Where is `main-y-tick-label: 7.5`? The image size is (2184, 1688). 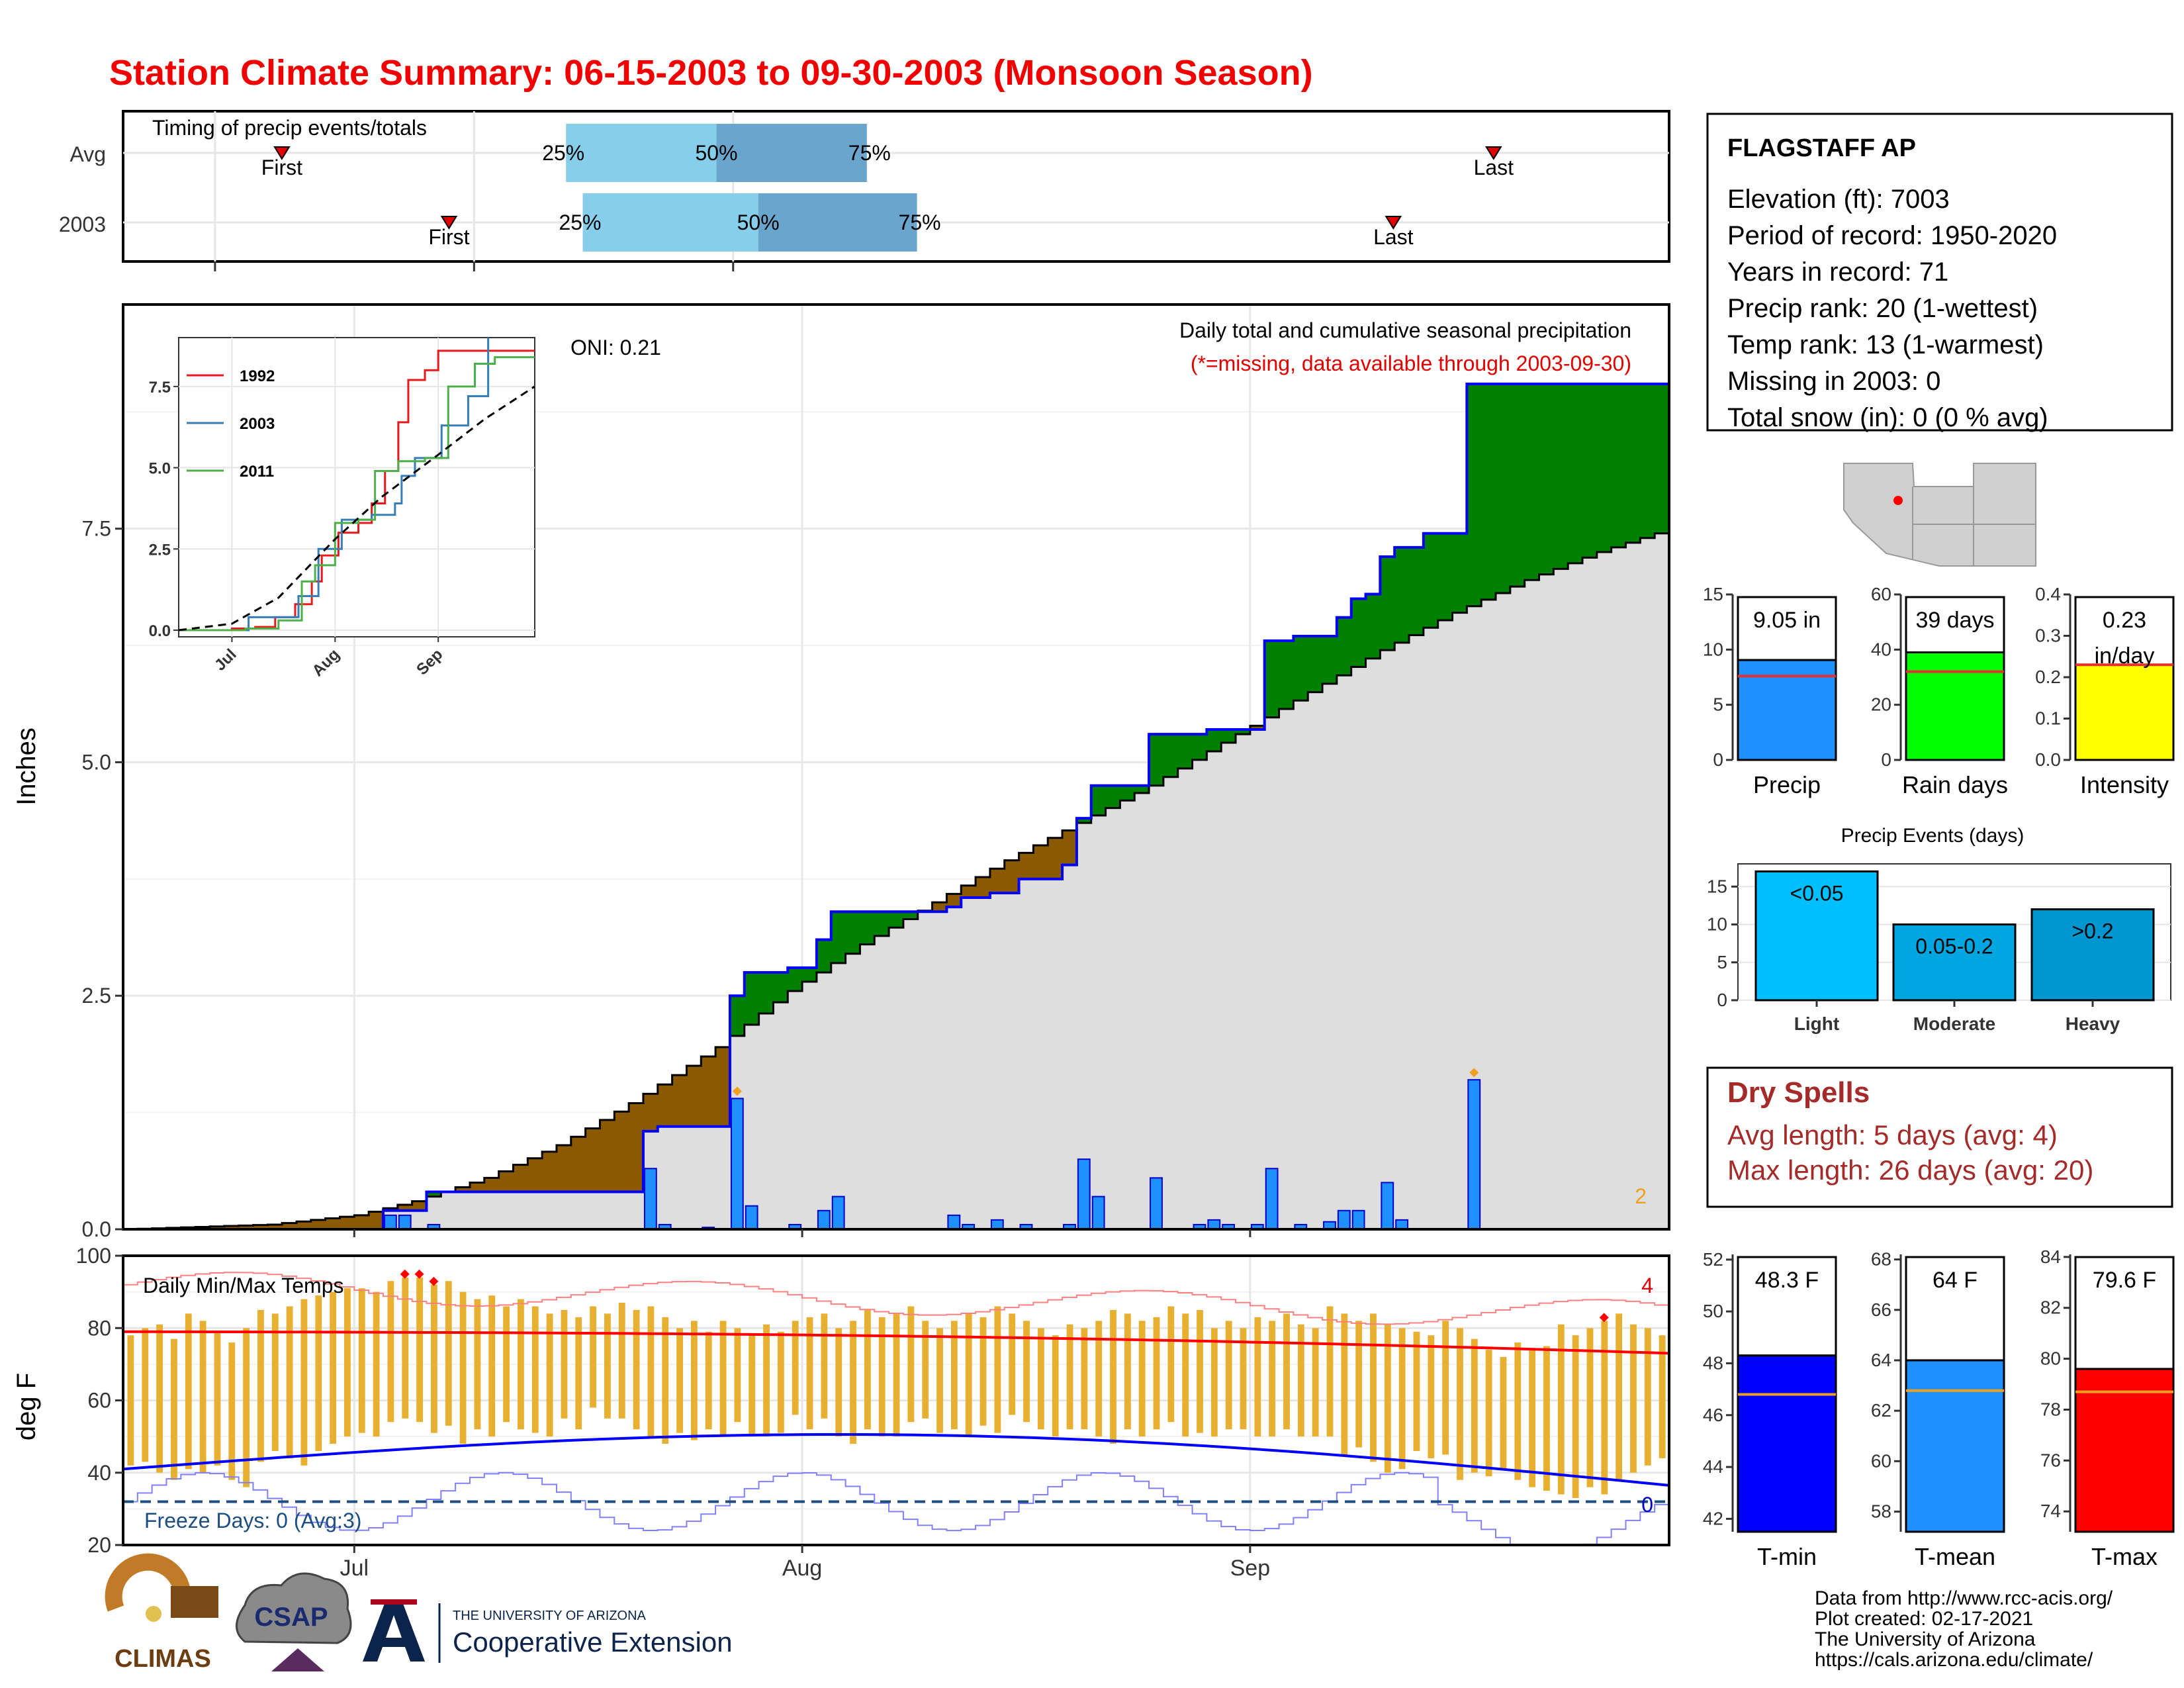 main-y-tick-label: 7.5 is located at coordinates (97, 529).